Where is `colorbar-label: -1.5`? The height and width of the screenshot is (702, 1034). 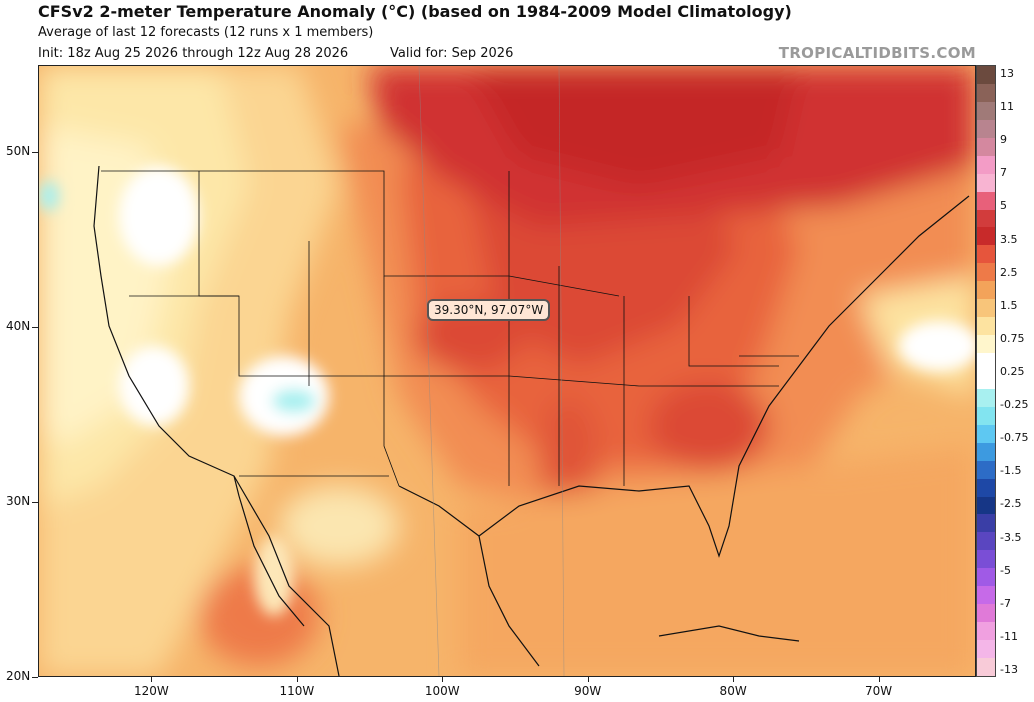
colorbar-label: -1.5 is located at coordinates (1011, 471).